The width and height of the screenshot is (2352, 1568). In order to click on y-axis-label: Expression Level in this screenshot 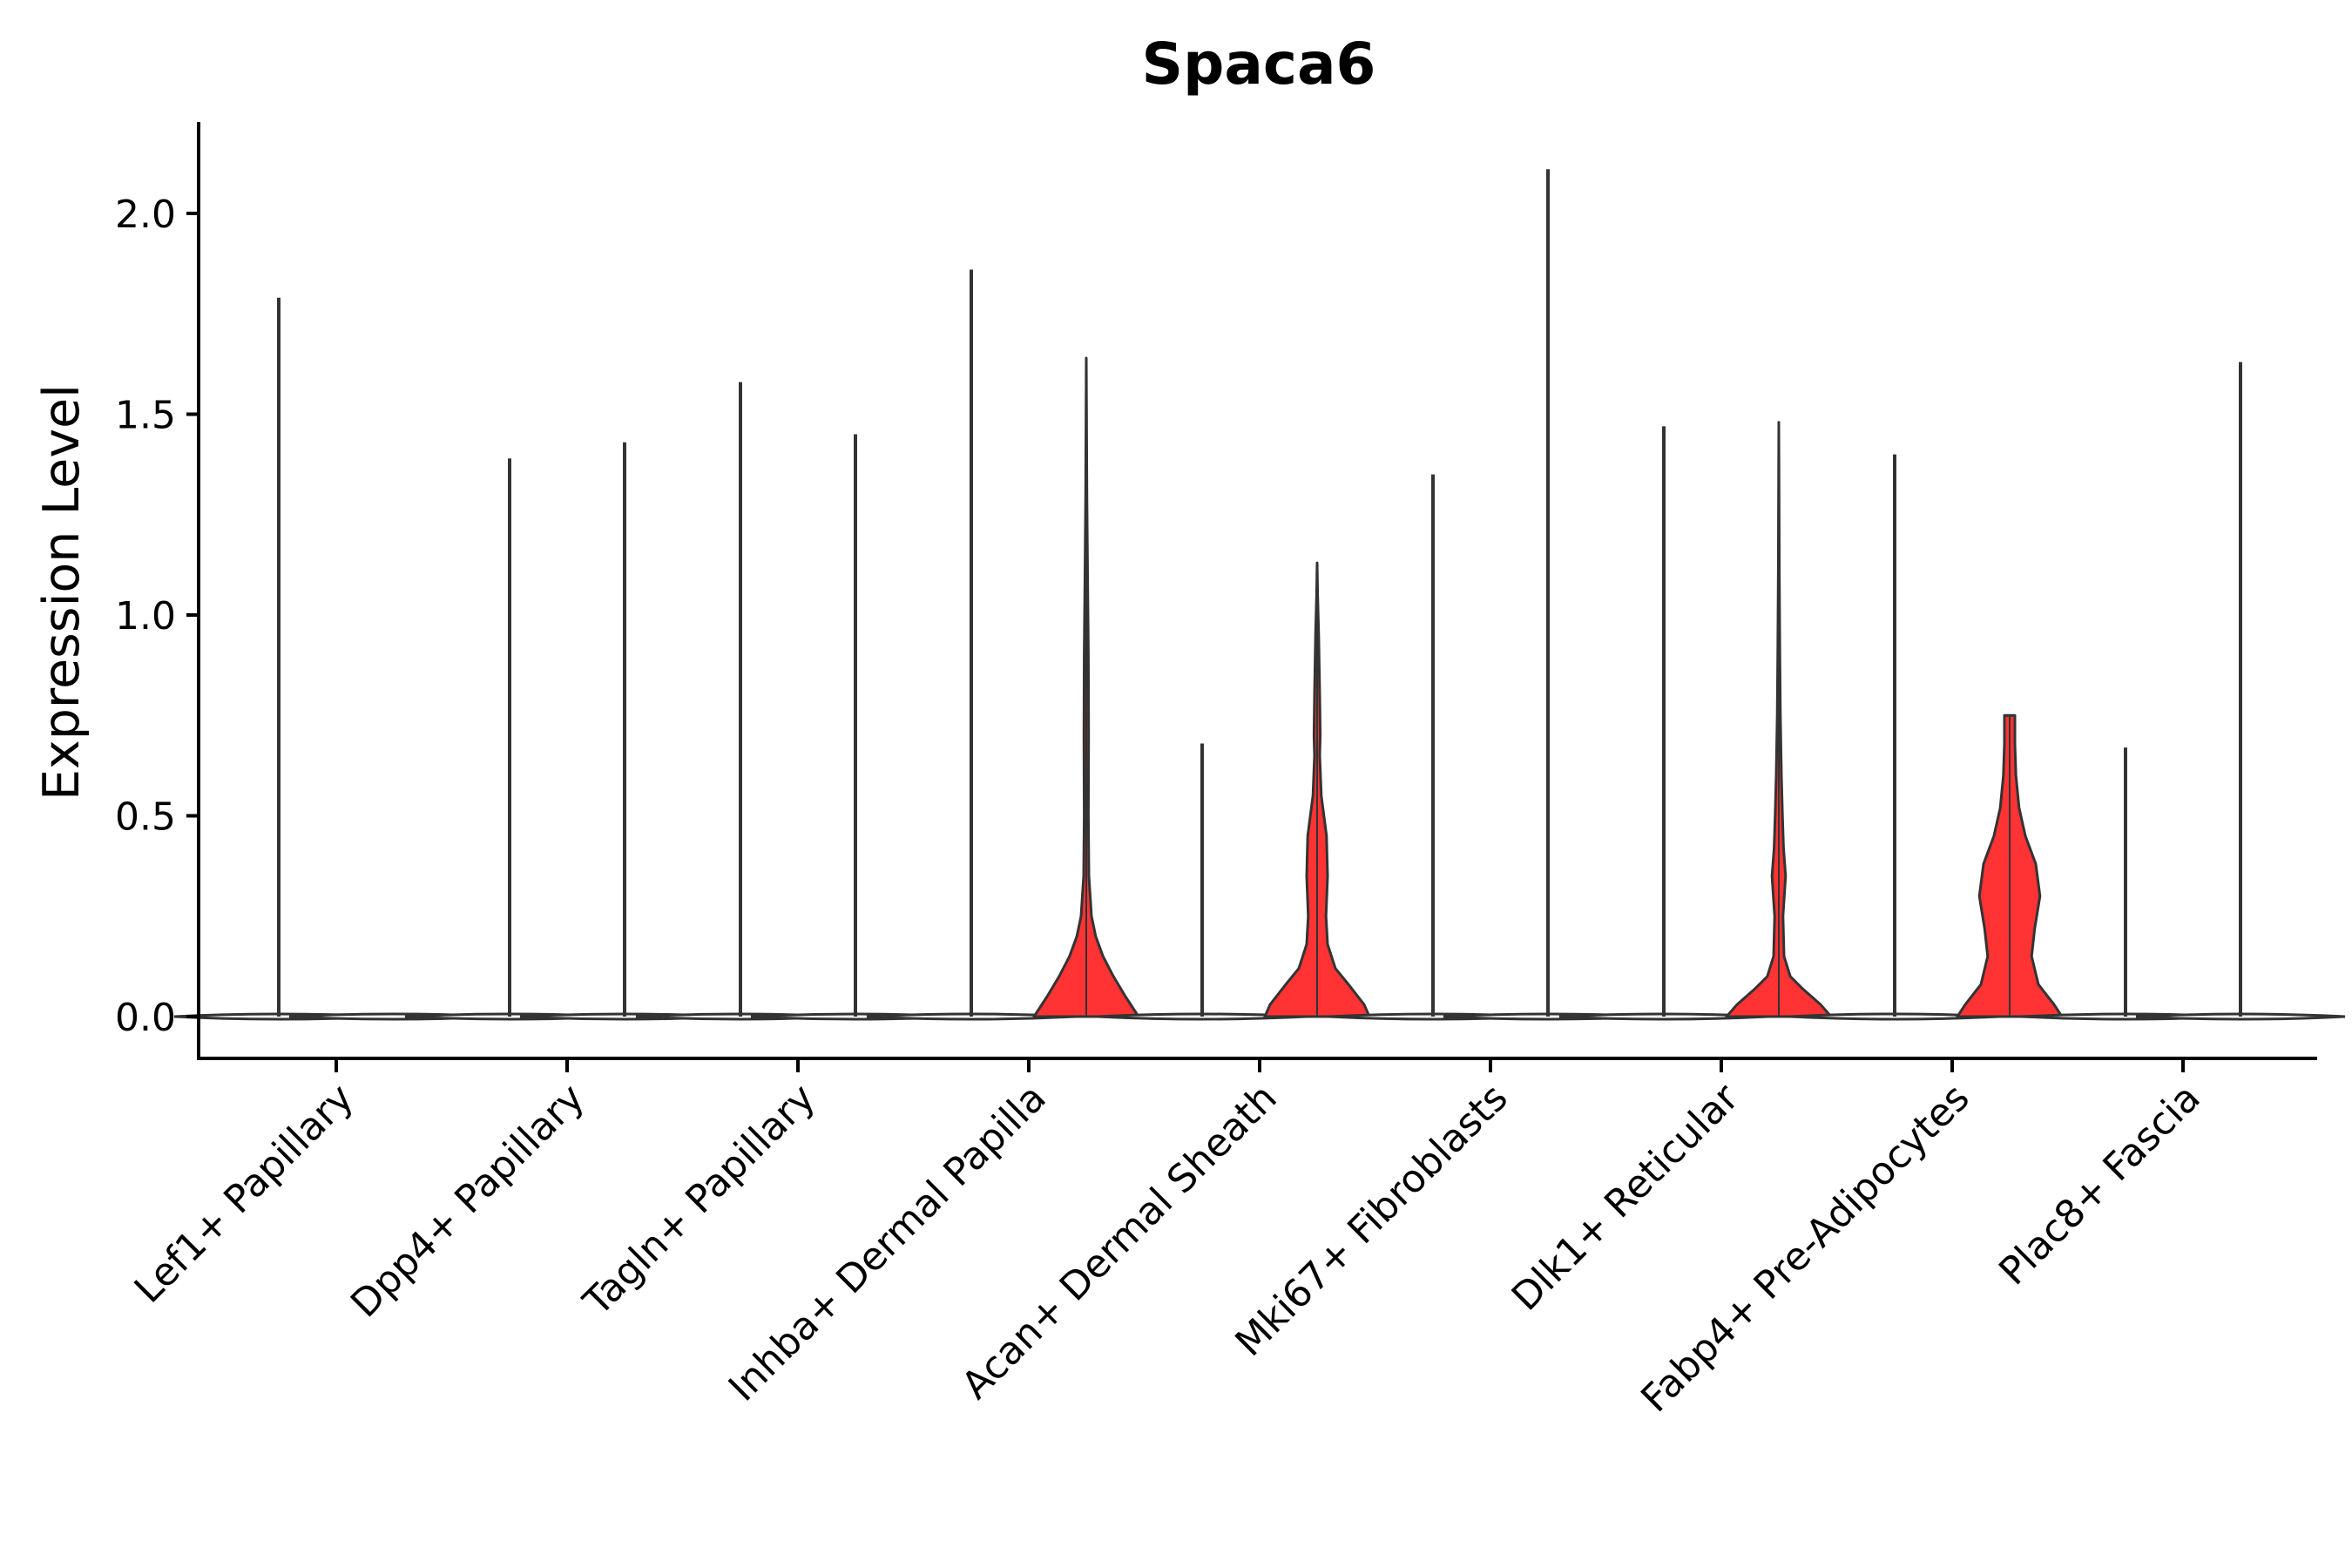, I will do `click(62, 592)`.